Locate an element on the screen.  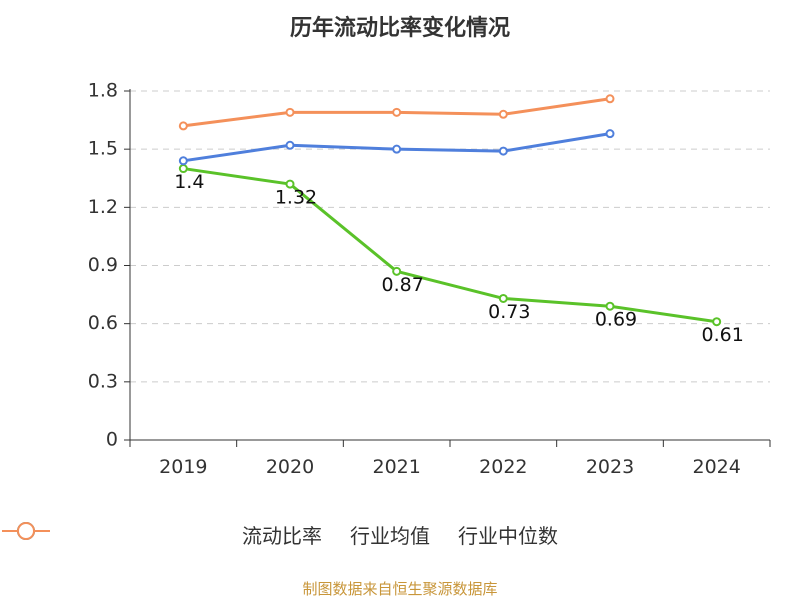
legend: 流动比率 行业均值 行业中位数 is located at coordinates (400, 534).